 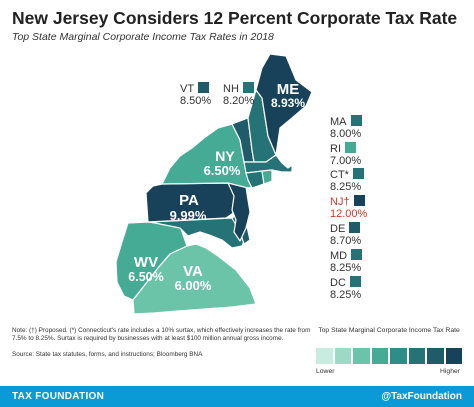 What do you see at coordinates (187, 89) in the screenshot?
I see `callout-vt-abbr: VT` at bounding box center [187, 89].